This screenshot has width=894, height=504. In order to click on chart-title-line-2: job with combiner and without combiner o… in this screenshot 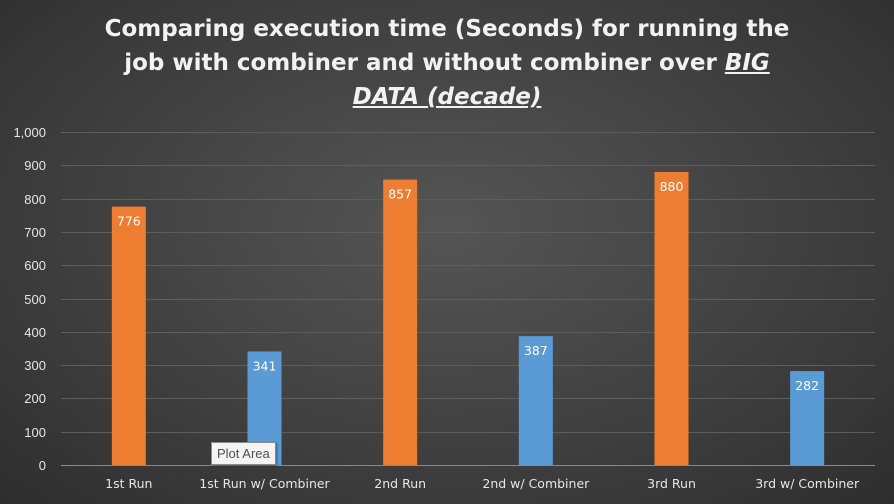, I will do `click(447, 63)`.